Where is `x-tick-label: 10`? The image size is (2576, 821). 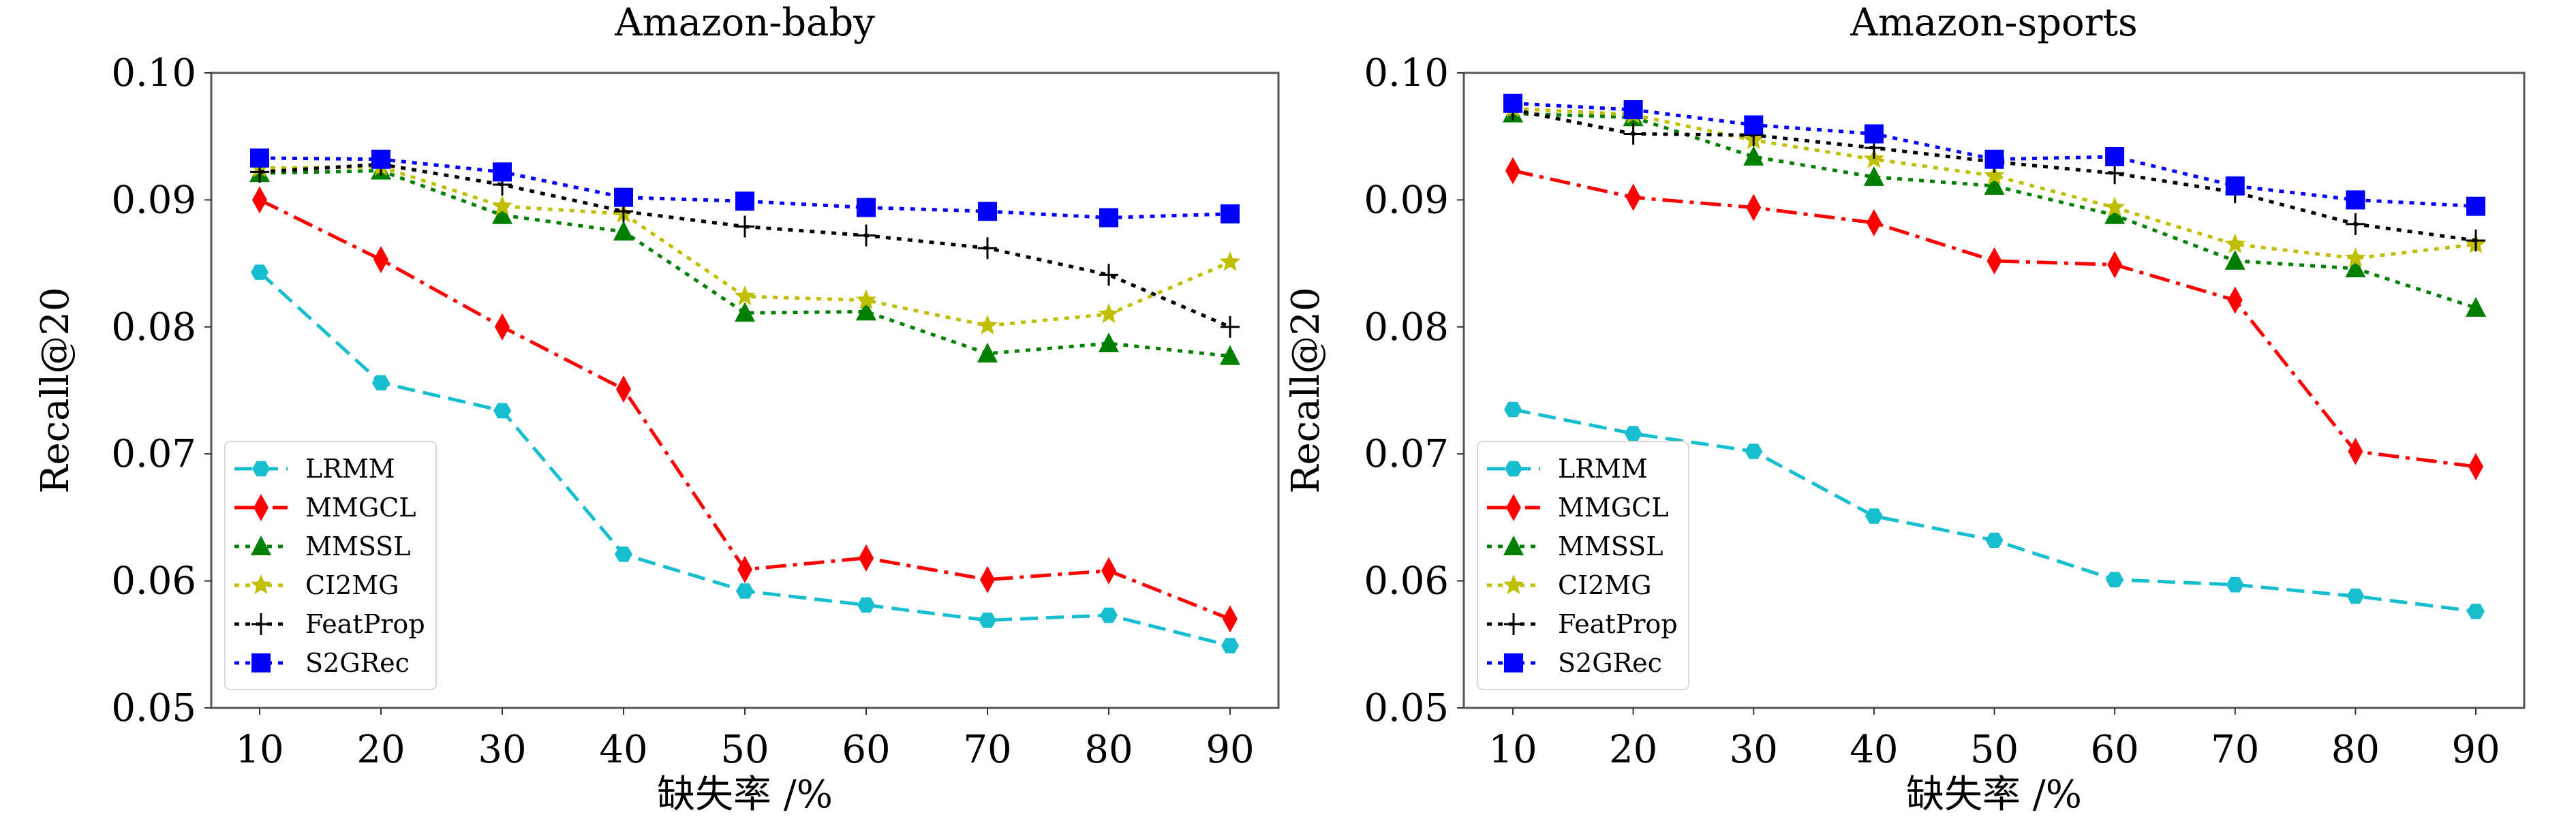 x-tick-label: 10 is located at coordinates (259, 750).